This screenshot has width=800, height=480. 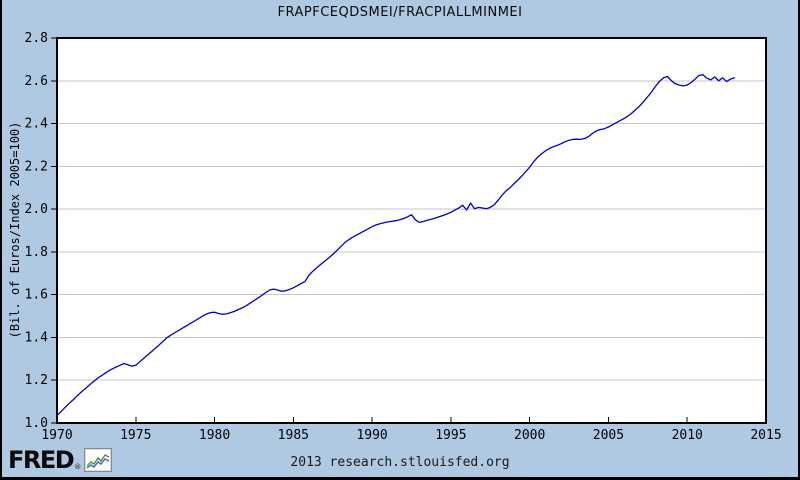 What do you see at coordinates (41, 460) in the screenshot?
I see `fred-logo-text: FRED` at bounding box center [41, 460].